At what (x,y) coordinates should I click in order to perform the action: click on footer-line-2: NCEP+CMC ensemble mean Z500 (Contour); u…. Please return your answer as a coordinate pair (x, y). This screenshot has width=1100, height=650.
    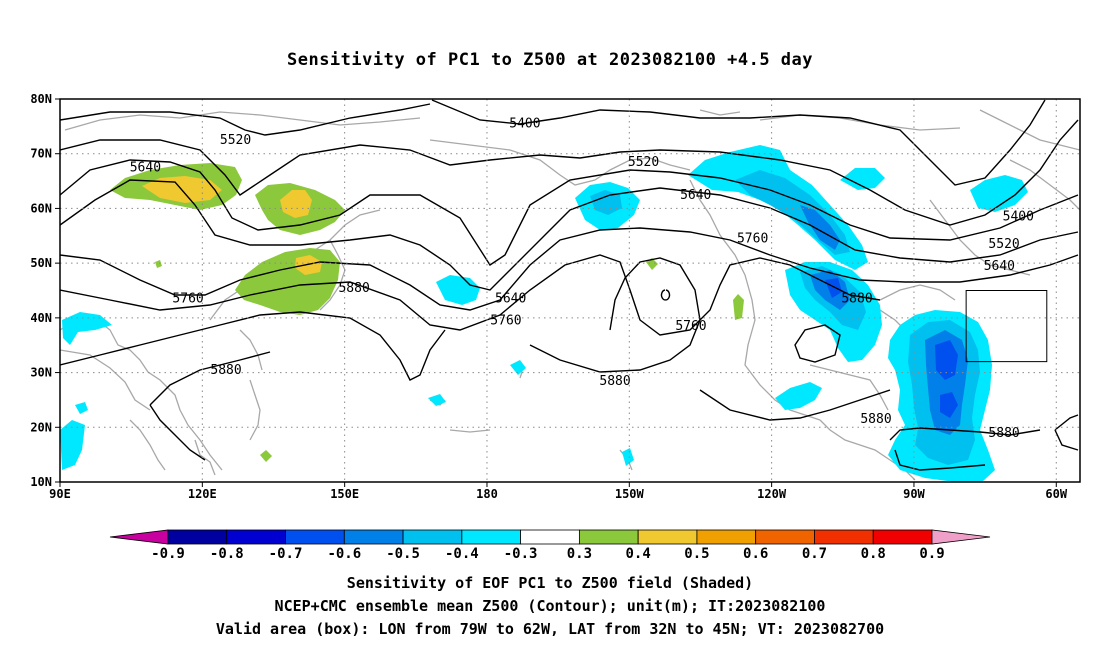
    Looking at the image, I should click on (550, 606).